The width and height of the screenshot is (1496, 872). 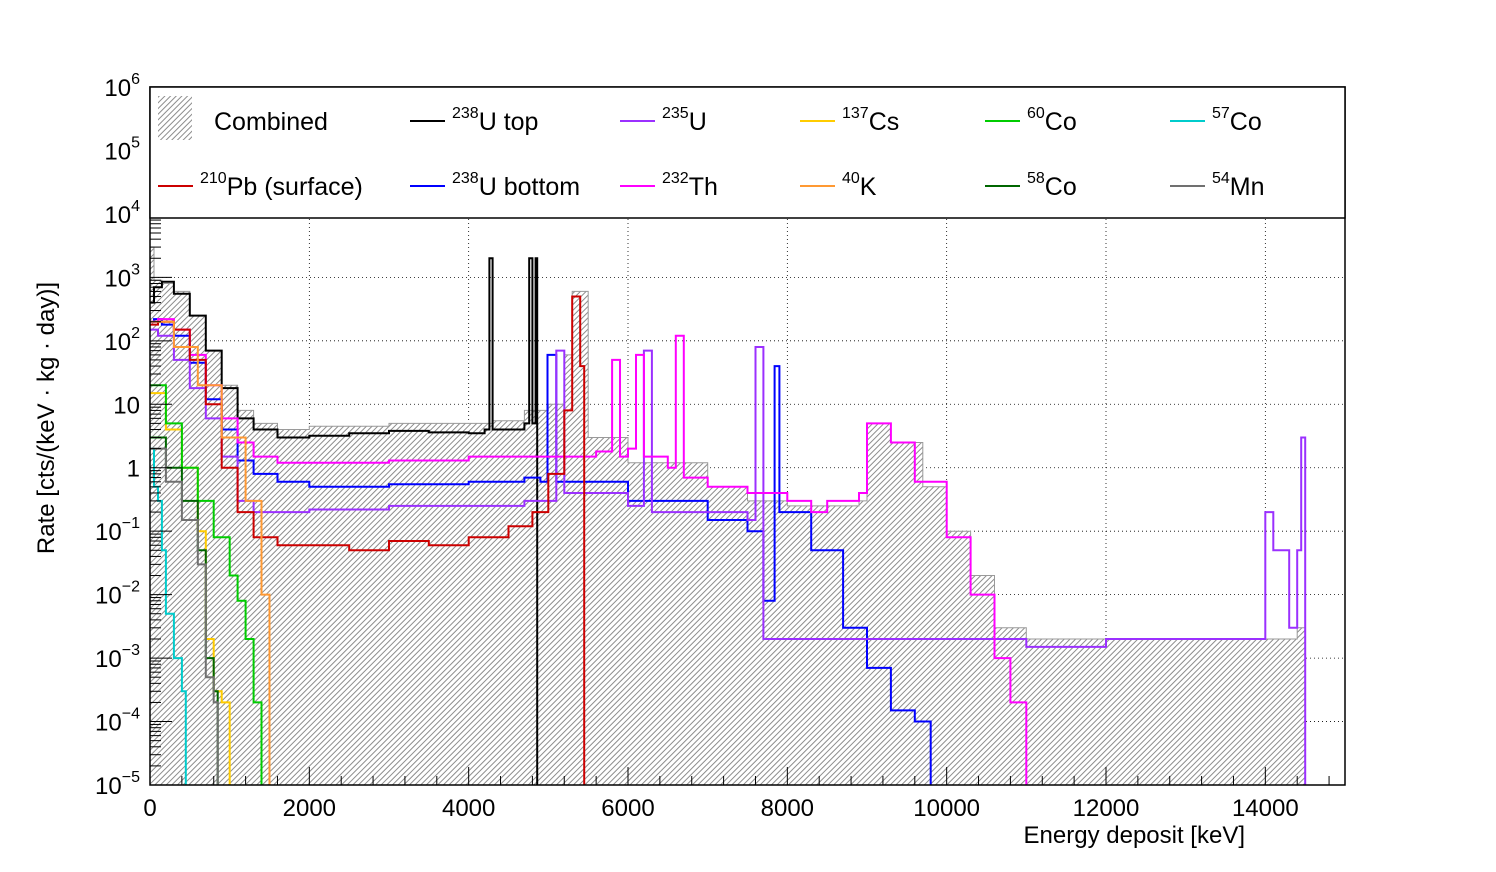 I want to click on x-tick-label: 14000, so click(x=1265, y=808).